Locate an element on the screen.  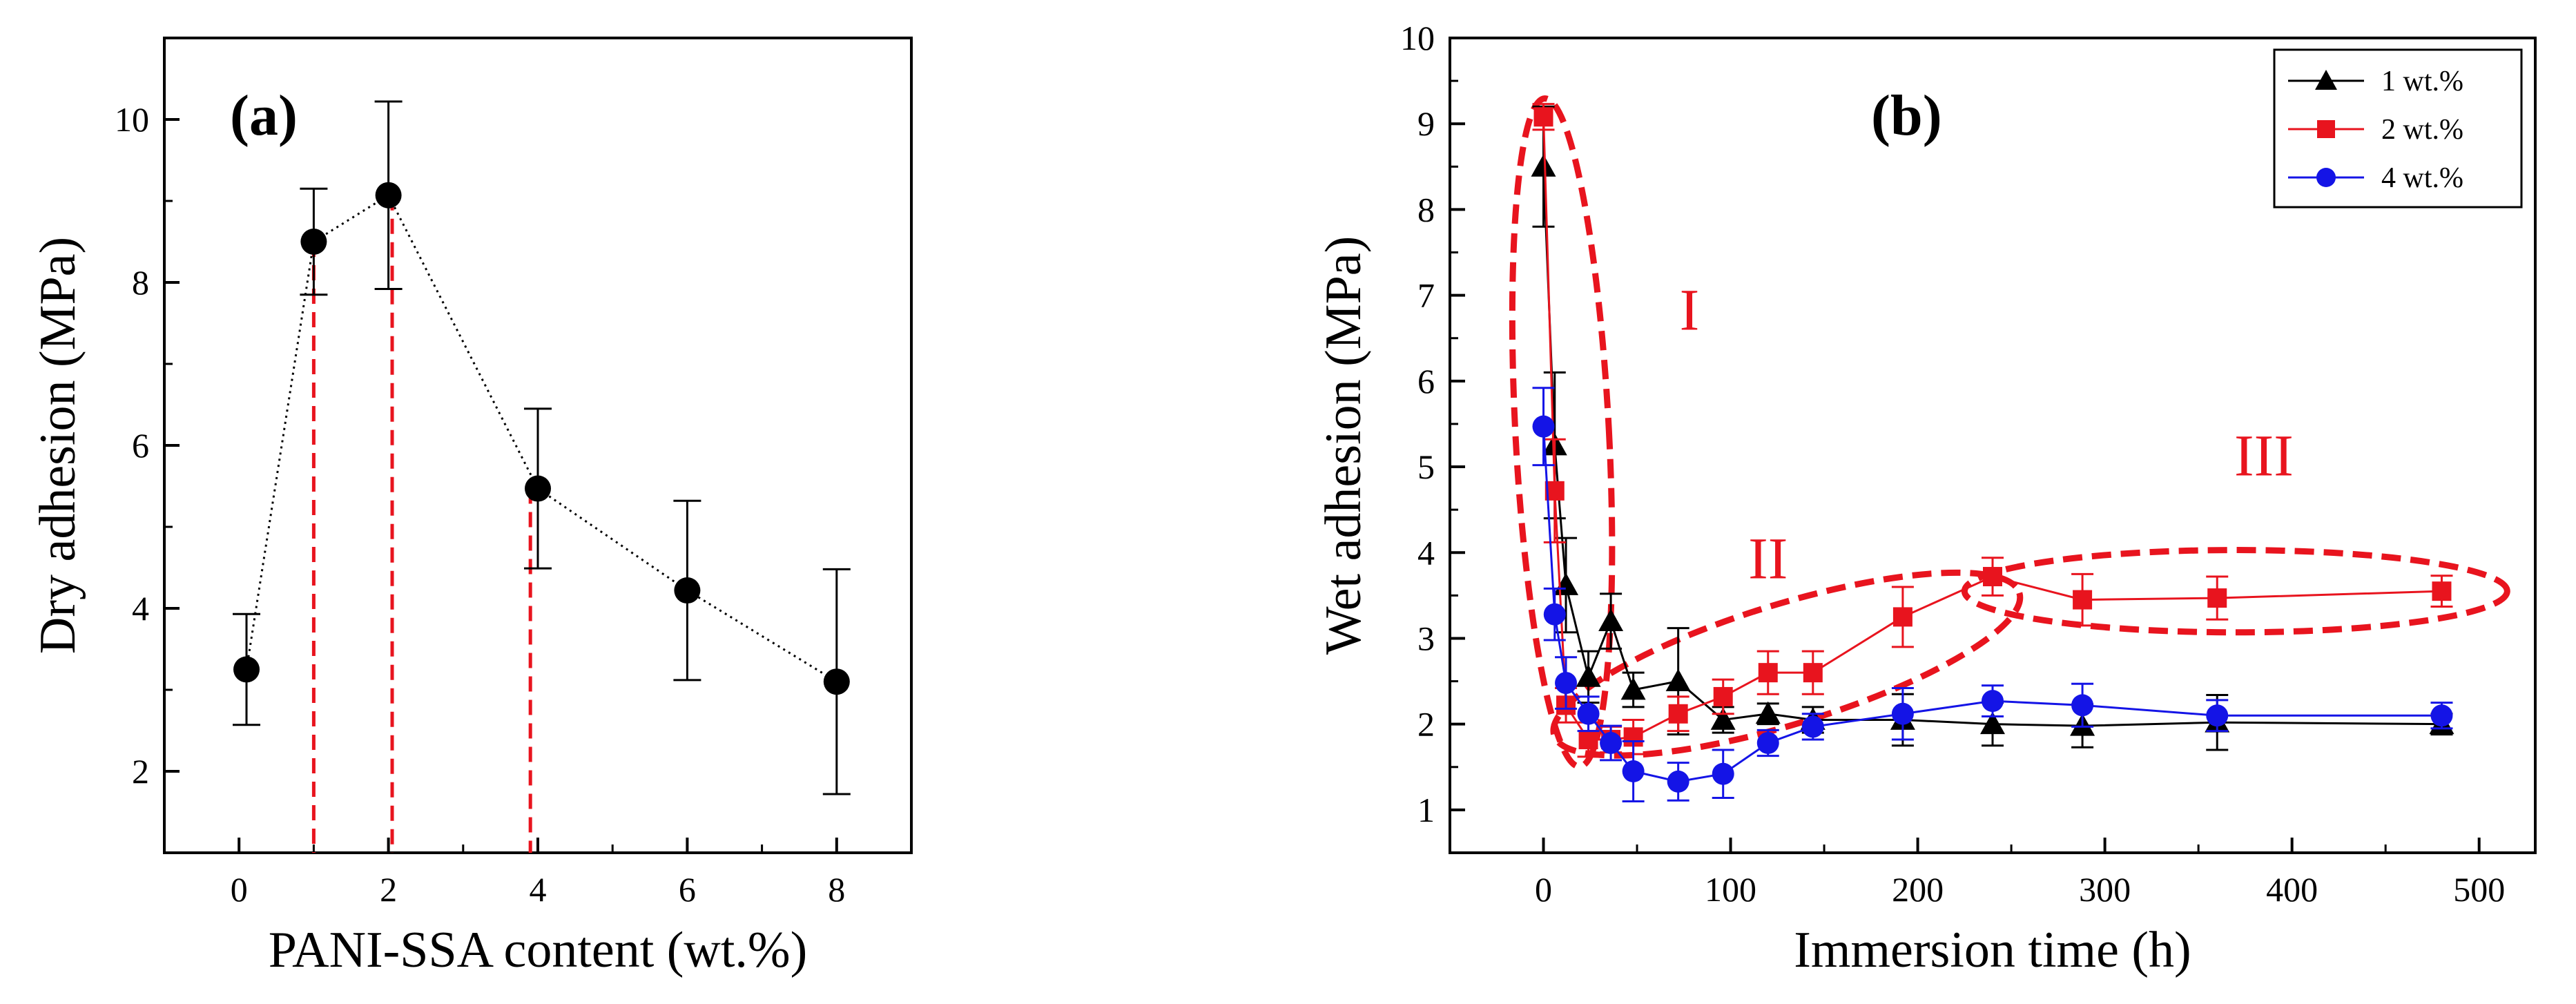
x-tick-label: 4 is located at coordinates (538, 889).